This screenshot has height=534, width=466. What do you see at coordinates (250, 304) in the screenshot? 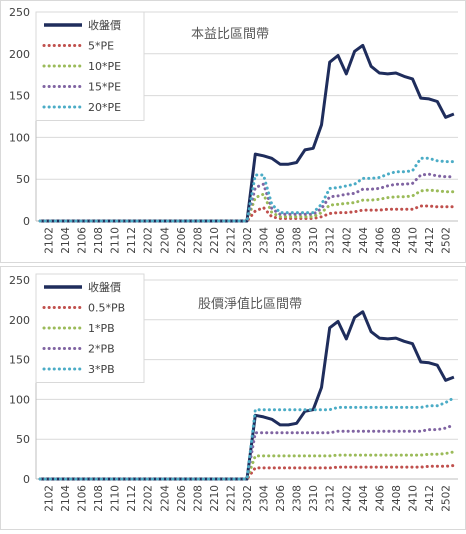
I see `chart-title: 股價淨值比區間帶` at bounding box center [250, 304].